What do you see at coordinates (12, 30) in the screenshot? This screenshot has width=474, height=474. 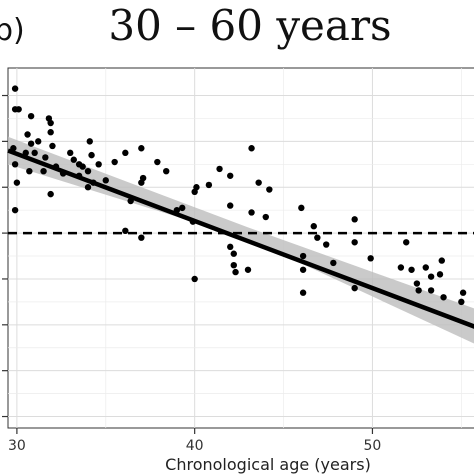 I see `panel-label: b)` at bounding box center [12, 30].